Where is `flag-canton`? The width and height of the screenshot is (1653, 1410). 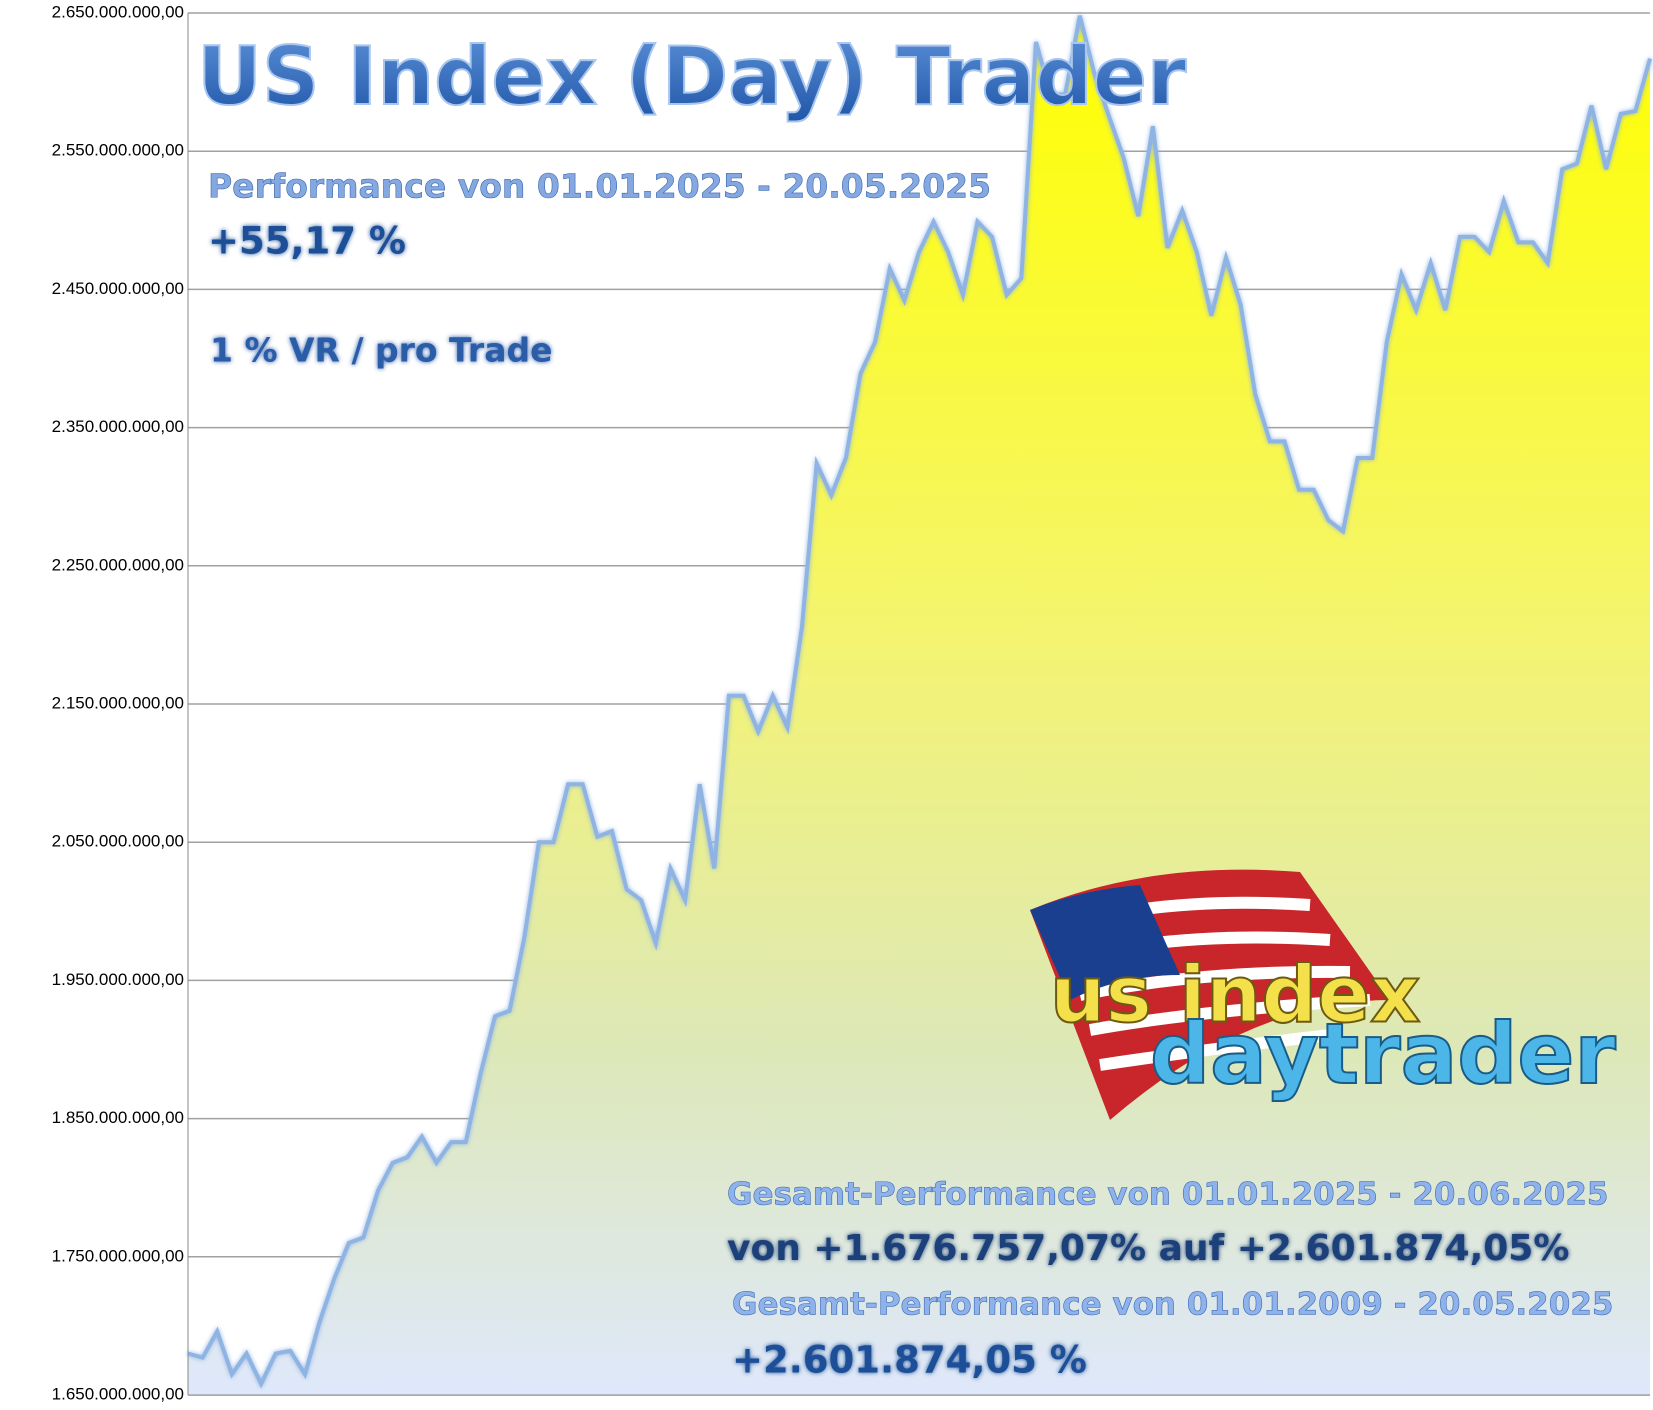 flag-canton is located at coordinates (1105, 942).